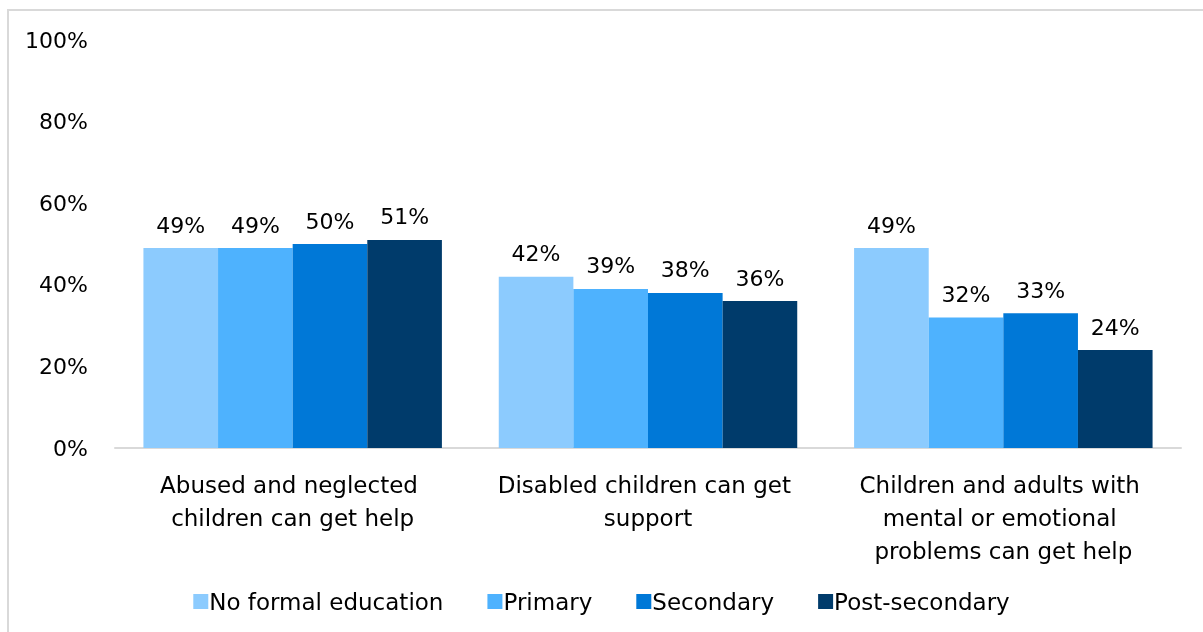  What do you see at coordinates (1041, 290) in the screenshot?
I see `data-label: 33%` at bounding box center [1041, 290].